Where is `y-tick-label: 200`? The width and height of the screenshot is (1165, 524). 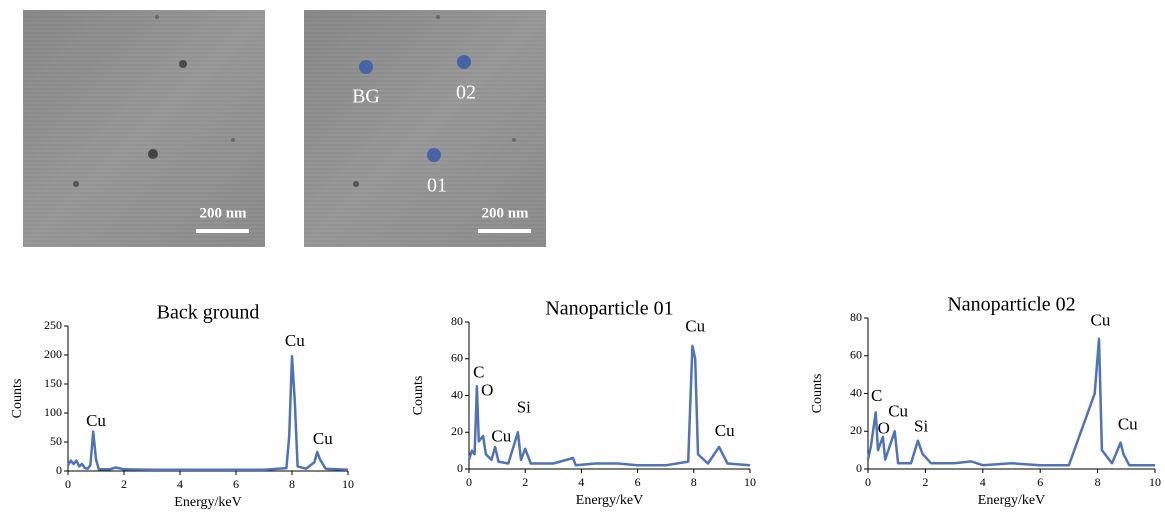 y-tick-label: 200 is located at coordinates (53, 354).